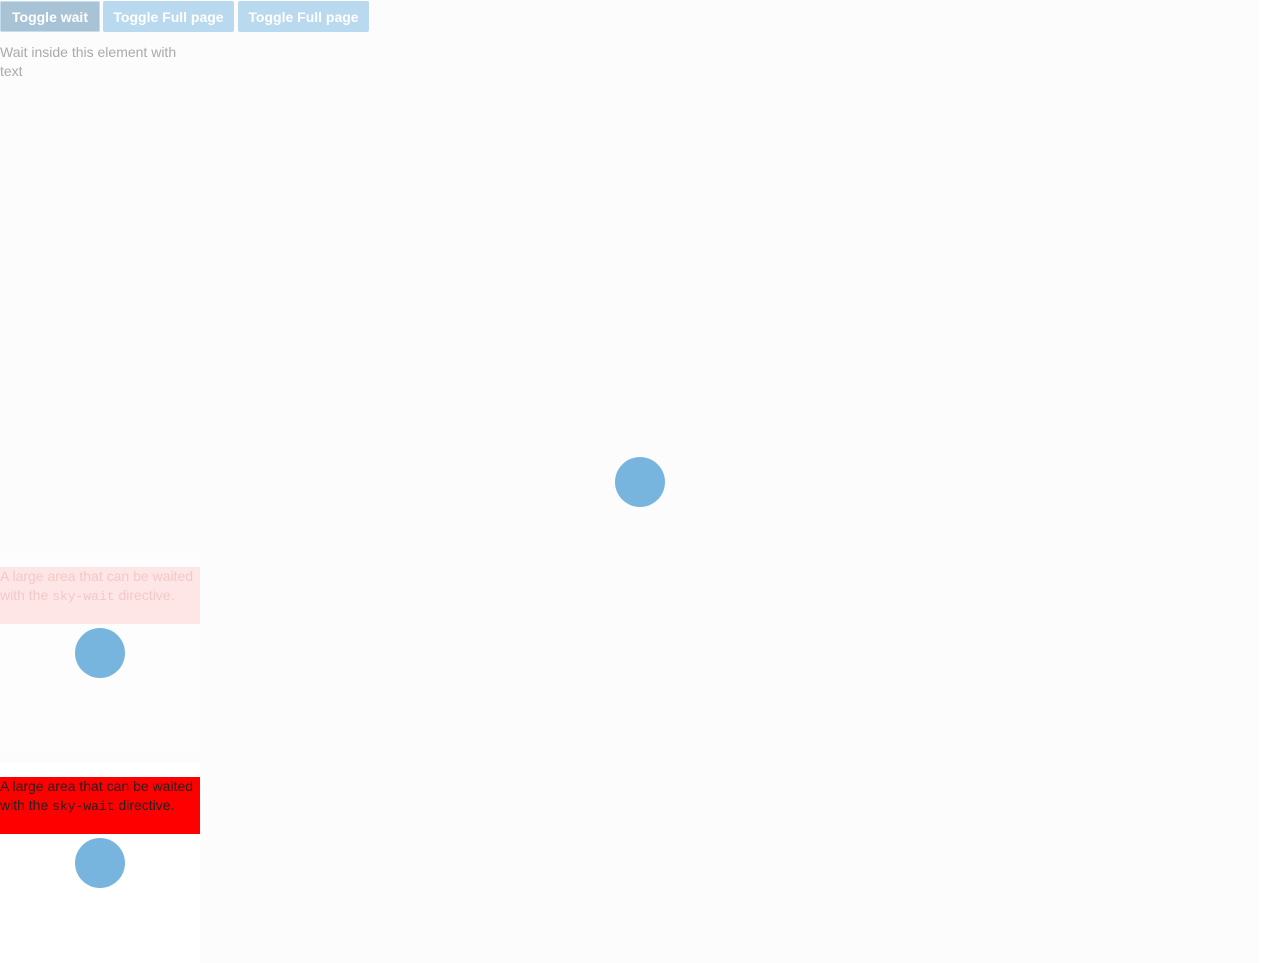 The height and width of the screenshot is (963, 1280). What do you see at coordinates (640, 482) in the screenshot?
I see `full-page-spinner` at bounding box center [640, 482].